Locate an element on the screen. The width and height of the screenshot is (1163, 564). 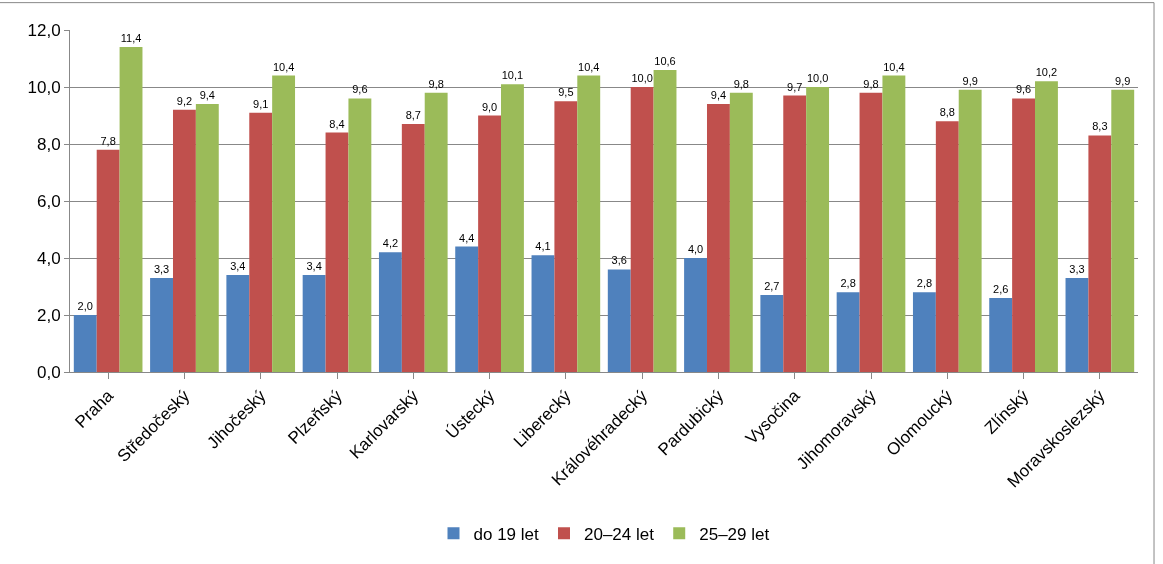
data-label: 9,0 is located at coordinates (489, 106).